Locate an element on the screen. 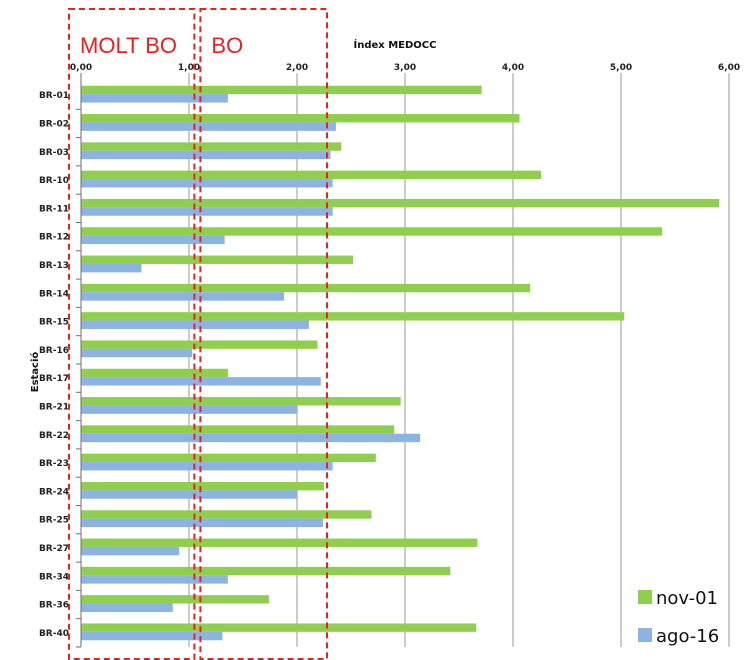  x-tick-label: 5,00 is located at coordinates (621, 68).